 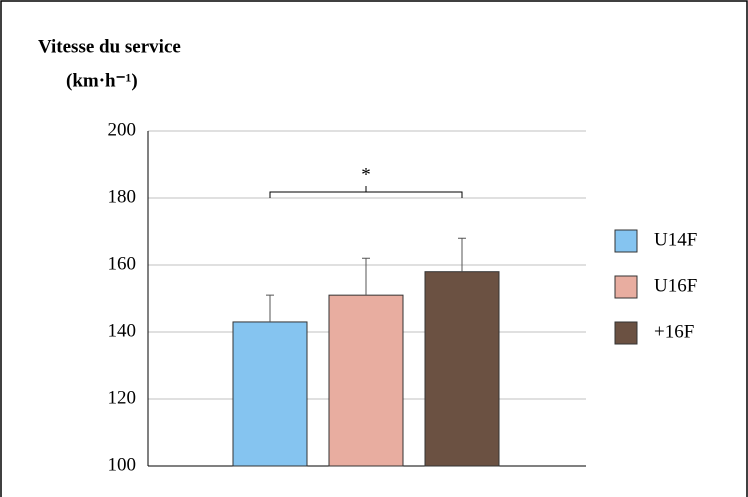 I want to click on y-tick-label: 160, so click(x=122, y=263).